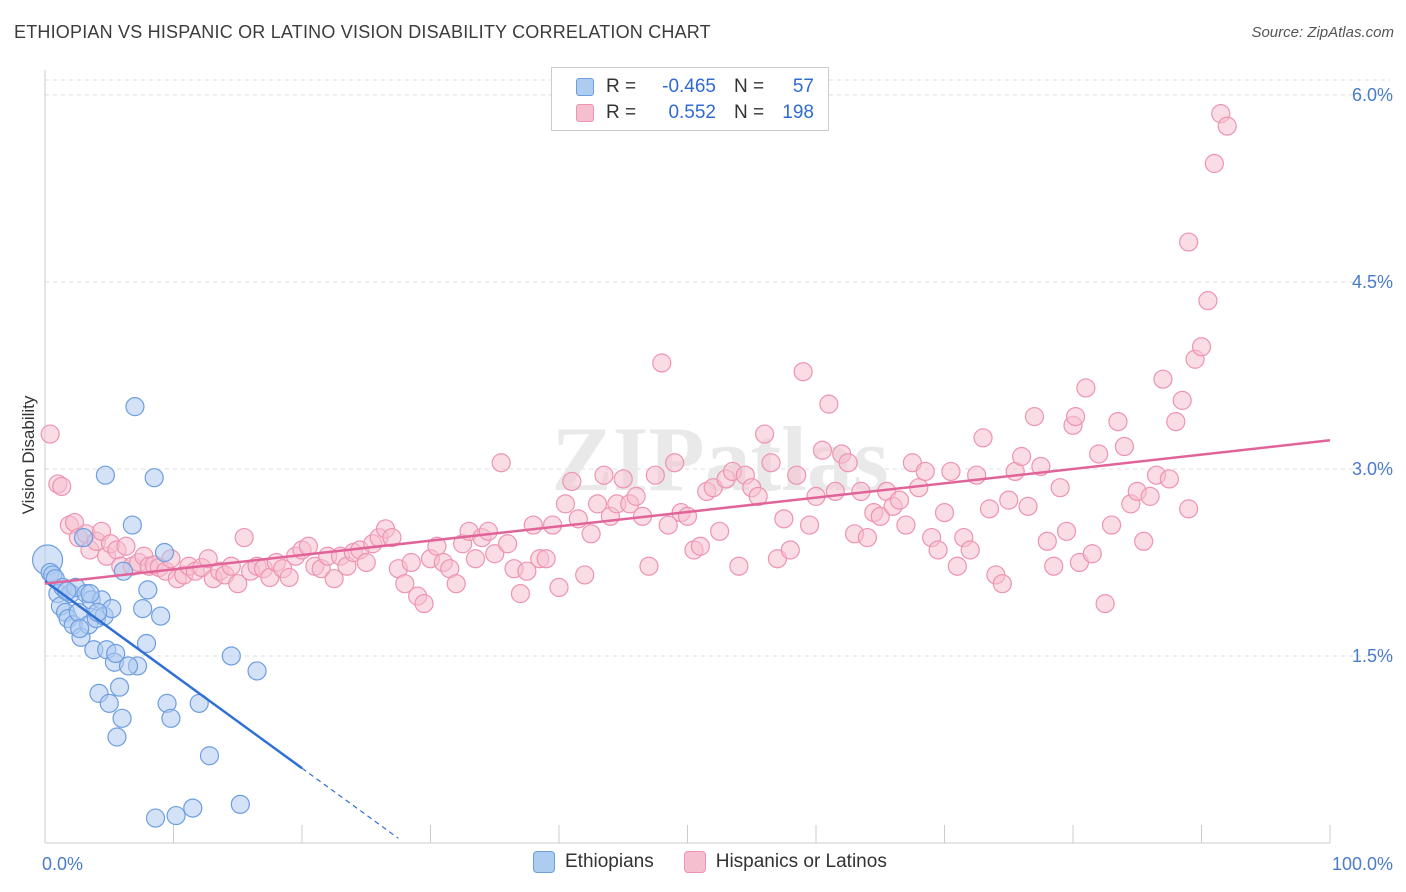 The width and height of the screenshot is (1406, 892). Describe the element at coordinates (803, 86) in the screenshot. I see `legend-n-value: 57` at that location.